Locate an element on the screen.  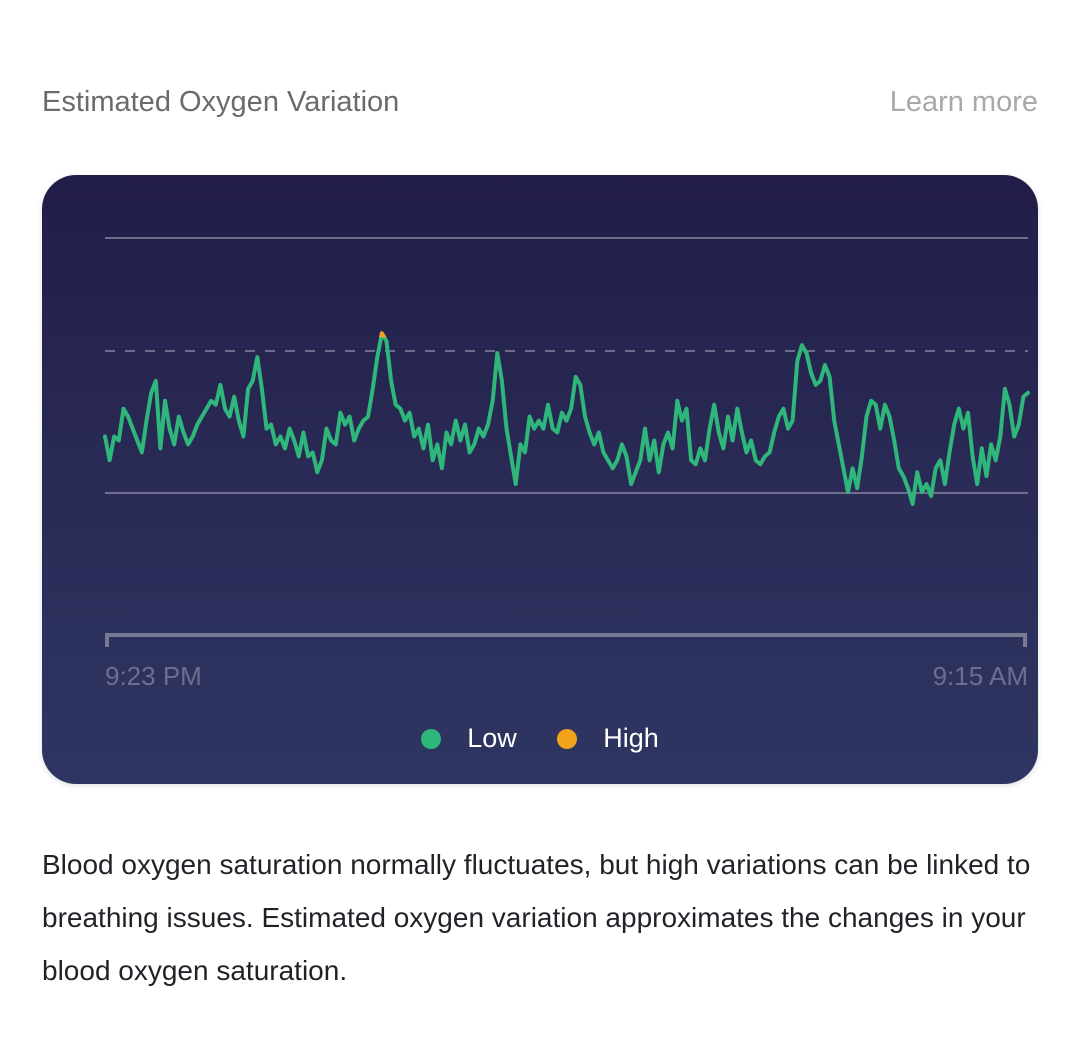
learn-more-link: Learn more is located at coordinates (963, 102).